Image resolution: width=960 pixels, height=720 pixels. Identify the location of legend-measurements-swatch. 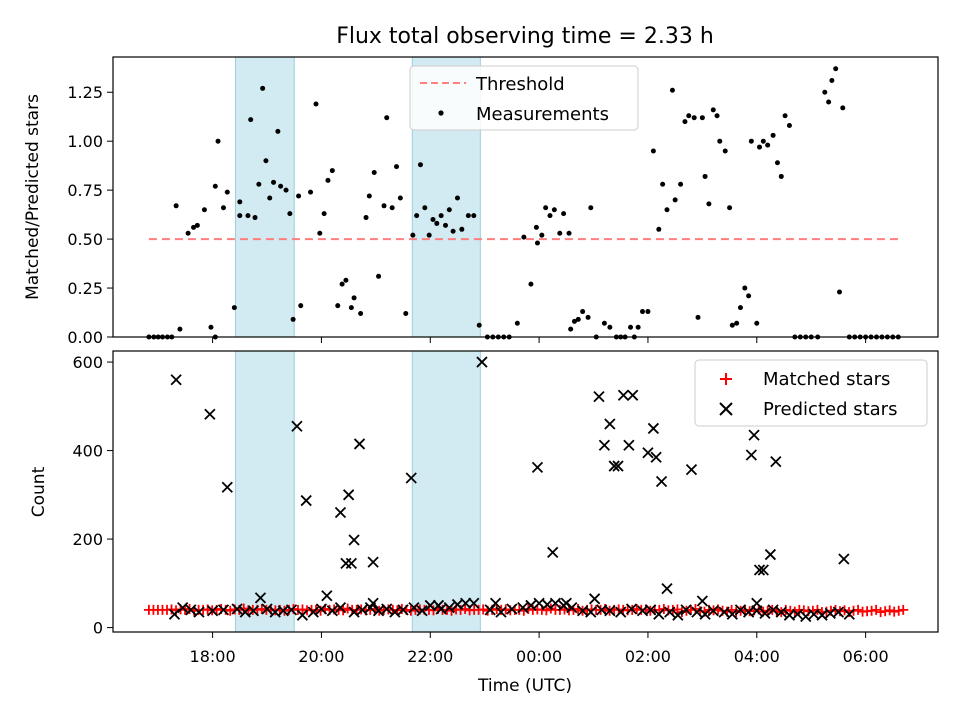
(441, 113).